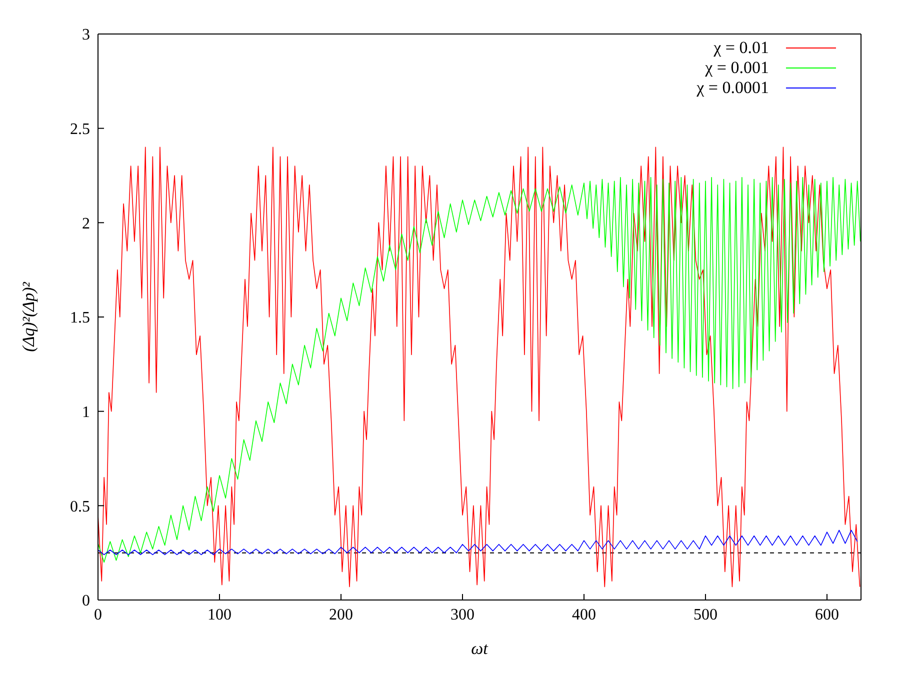 Image resolution: width=900 pixels, height=675 pixels. What do you see at coordinates (219, 615) in the screenshot?
I see `x-tick-label: 100` at bounding box center [219, 615].